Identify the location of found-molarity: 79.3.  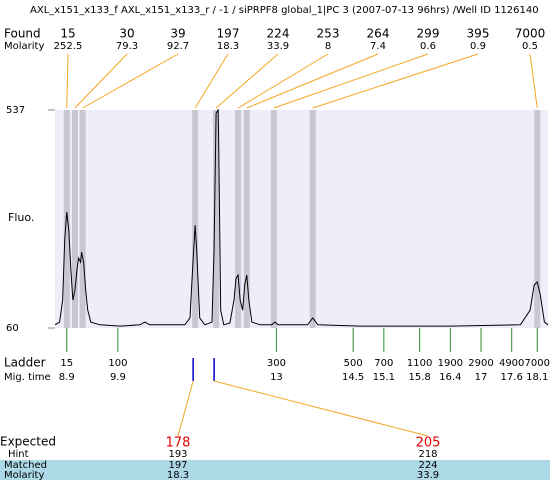
(127, 46).